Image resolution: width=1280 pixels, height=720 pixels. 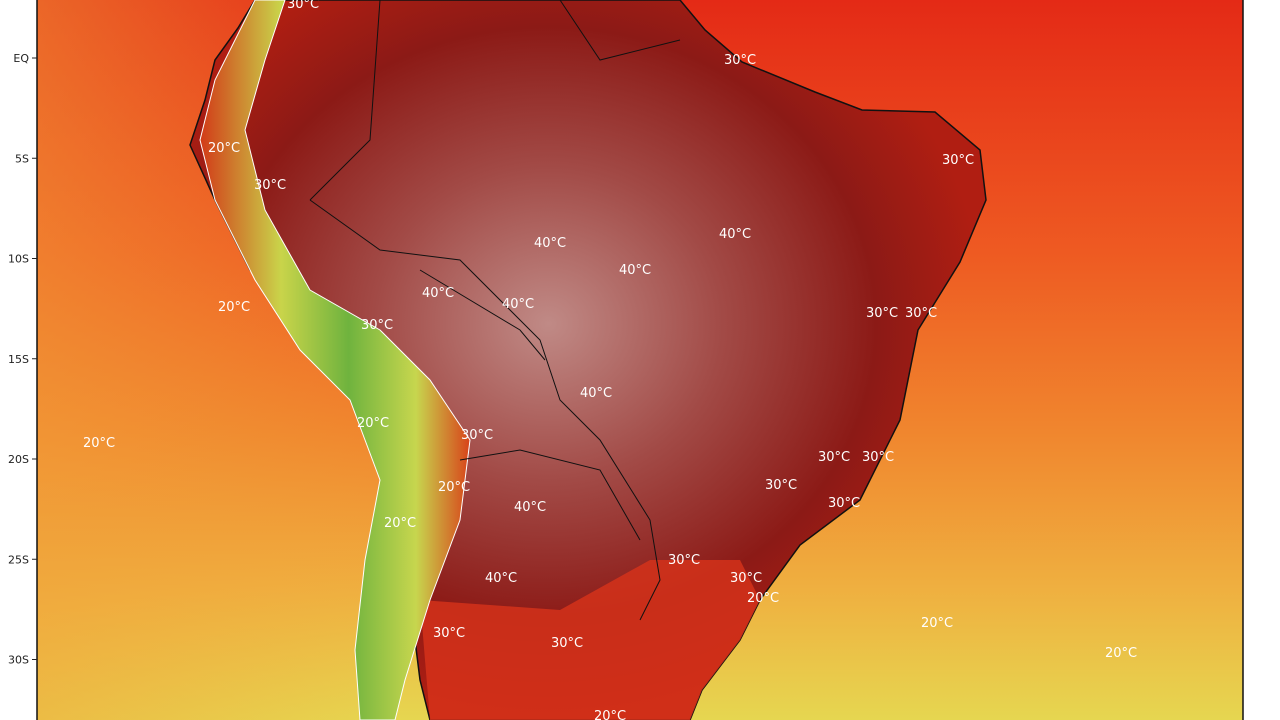 What do you see at coordinates (590, 640) in the screenshot?
I see `southern-cone-heat` at bounding box center [590, 640].